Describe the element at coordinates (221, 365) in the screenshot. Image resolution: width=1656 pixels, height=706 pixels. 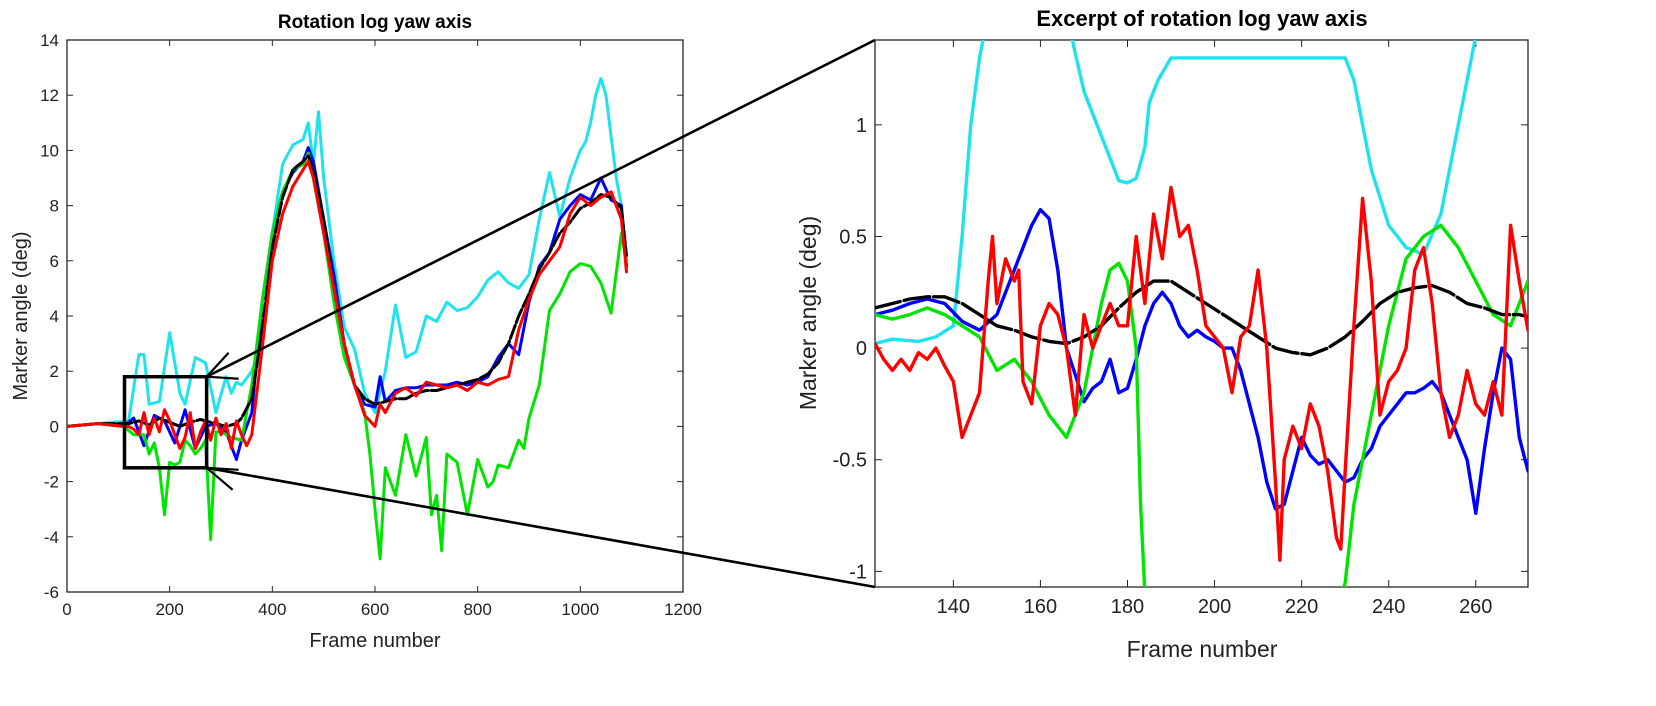
I see `arrowhead-top` at that location.